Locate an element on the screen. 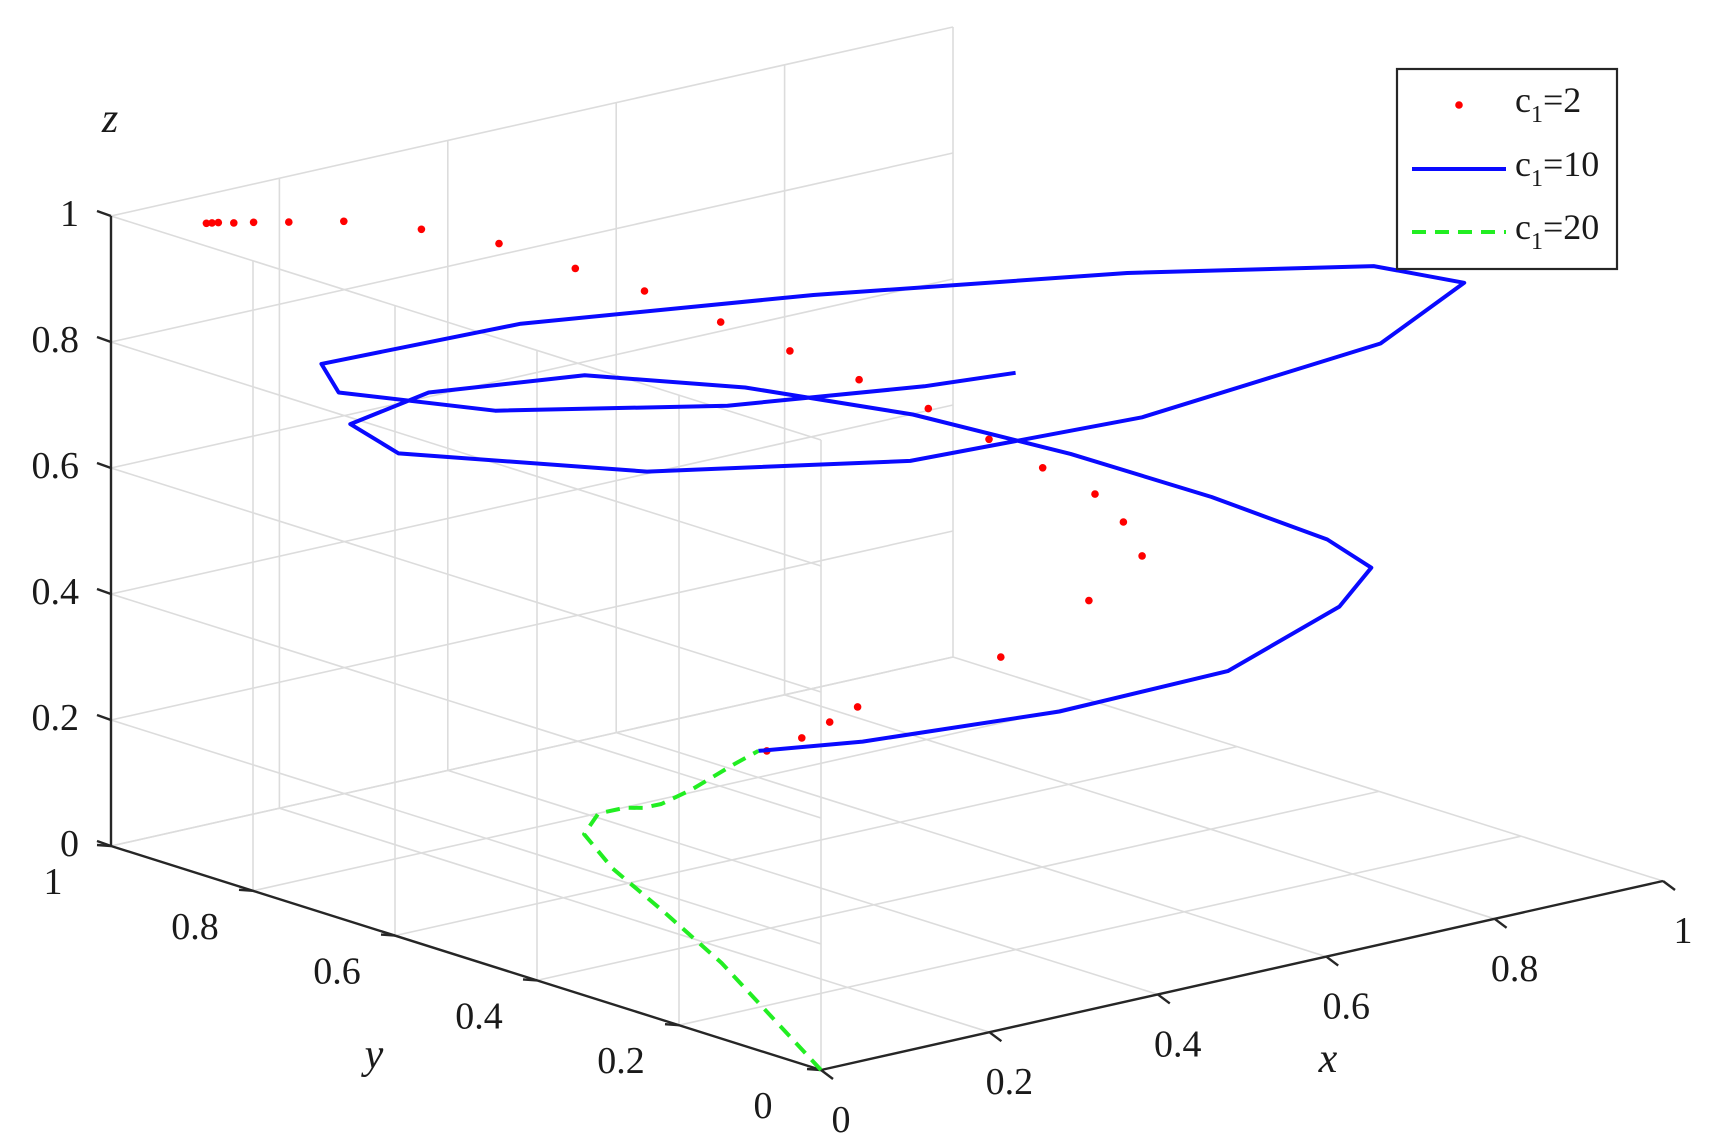 Image resolution: width=1728 pixels, height=1140 pixels. legend-label: c1=20 is located at coordinates (1557, 231).